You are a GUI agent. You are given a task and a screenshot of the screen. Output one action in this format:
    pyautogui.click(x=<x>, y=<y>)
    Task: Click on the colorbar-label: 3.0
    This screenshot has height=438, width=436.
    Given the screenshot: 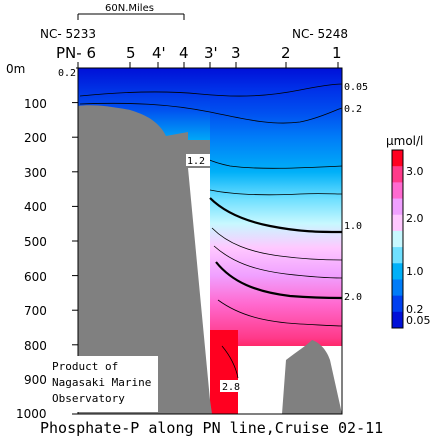 What is the action you would take?
    pyautogui.click(x=415, y=171)
    